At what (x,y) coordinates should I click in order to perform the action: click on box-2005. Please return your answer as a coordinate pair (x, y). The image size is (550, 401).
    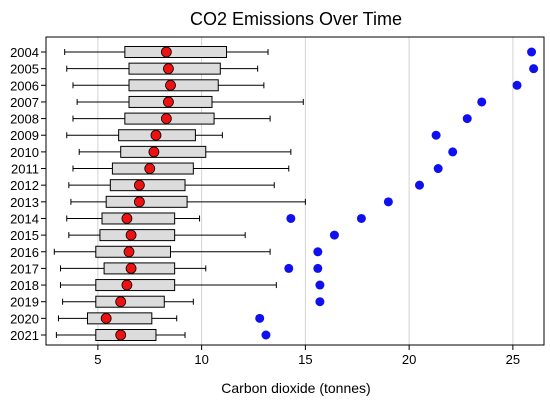
    Looking at the image, I should click on (302, 68).